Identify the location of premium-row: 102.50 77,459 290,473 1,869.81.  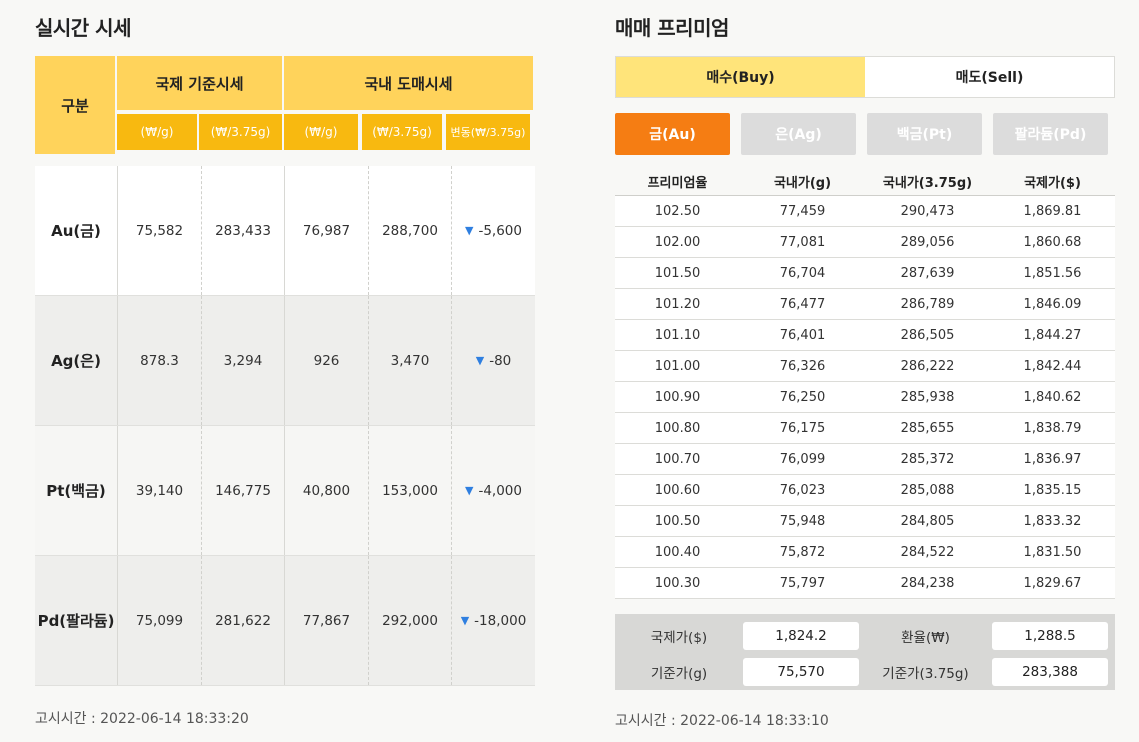
(865, 211).